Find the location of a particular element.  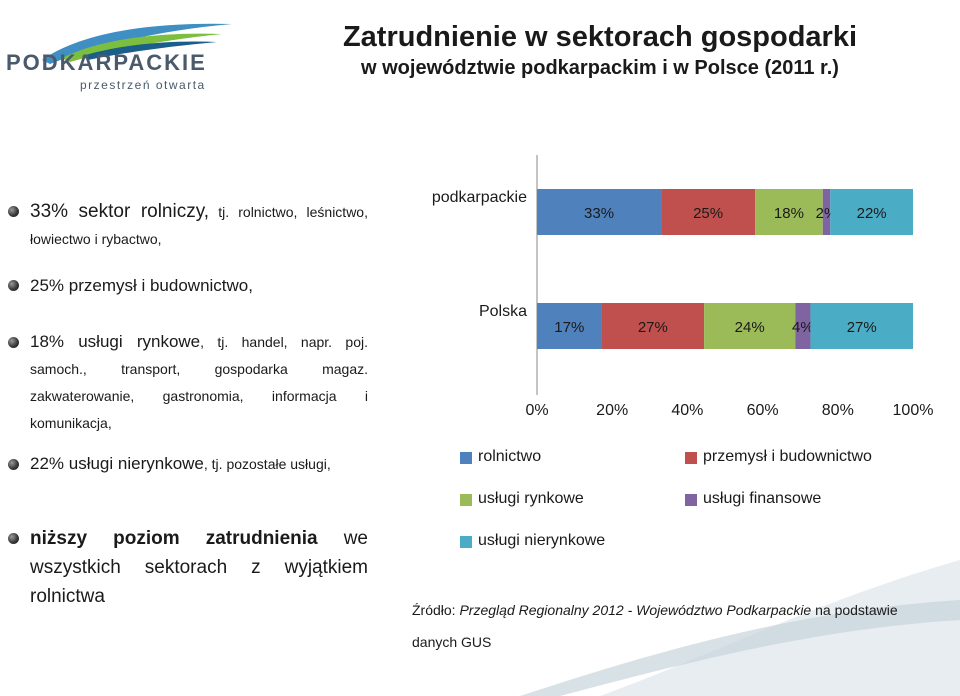

data-label-podkarpackie-2: 18% is located at coordinates (789, 213).